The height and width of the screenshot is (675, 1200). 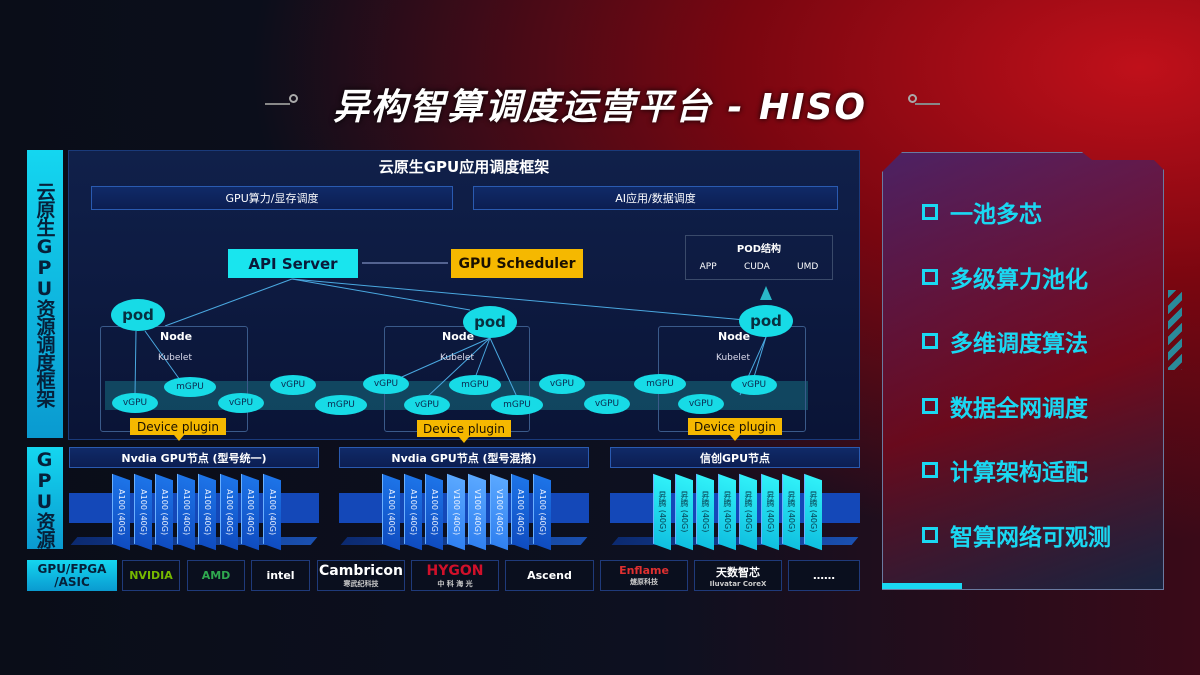 I want to click on gpu-node-title: 信创GPU节点, so click(x=735, y=457).